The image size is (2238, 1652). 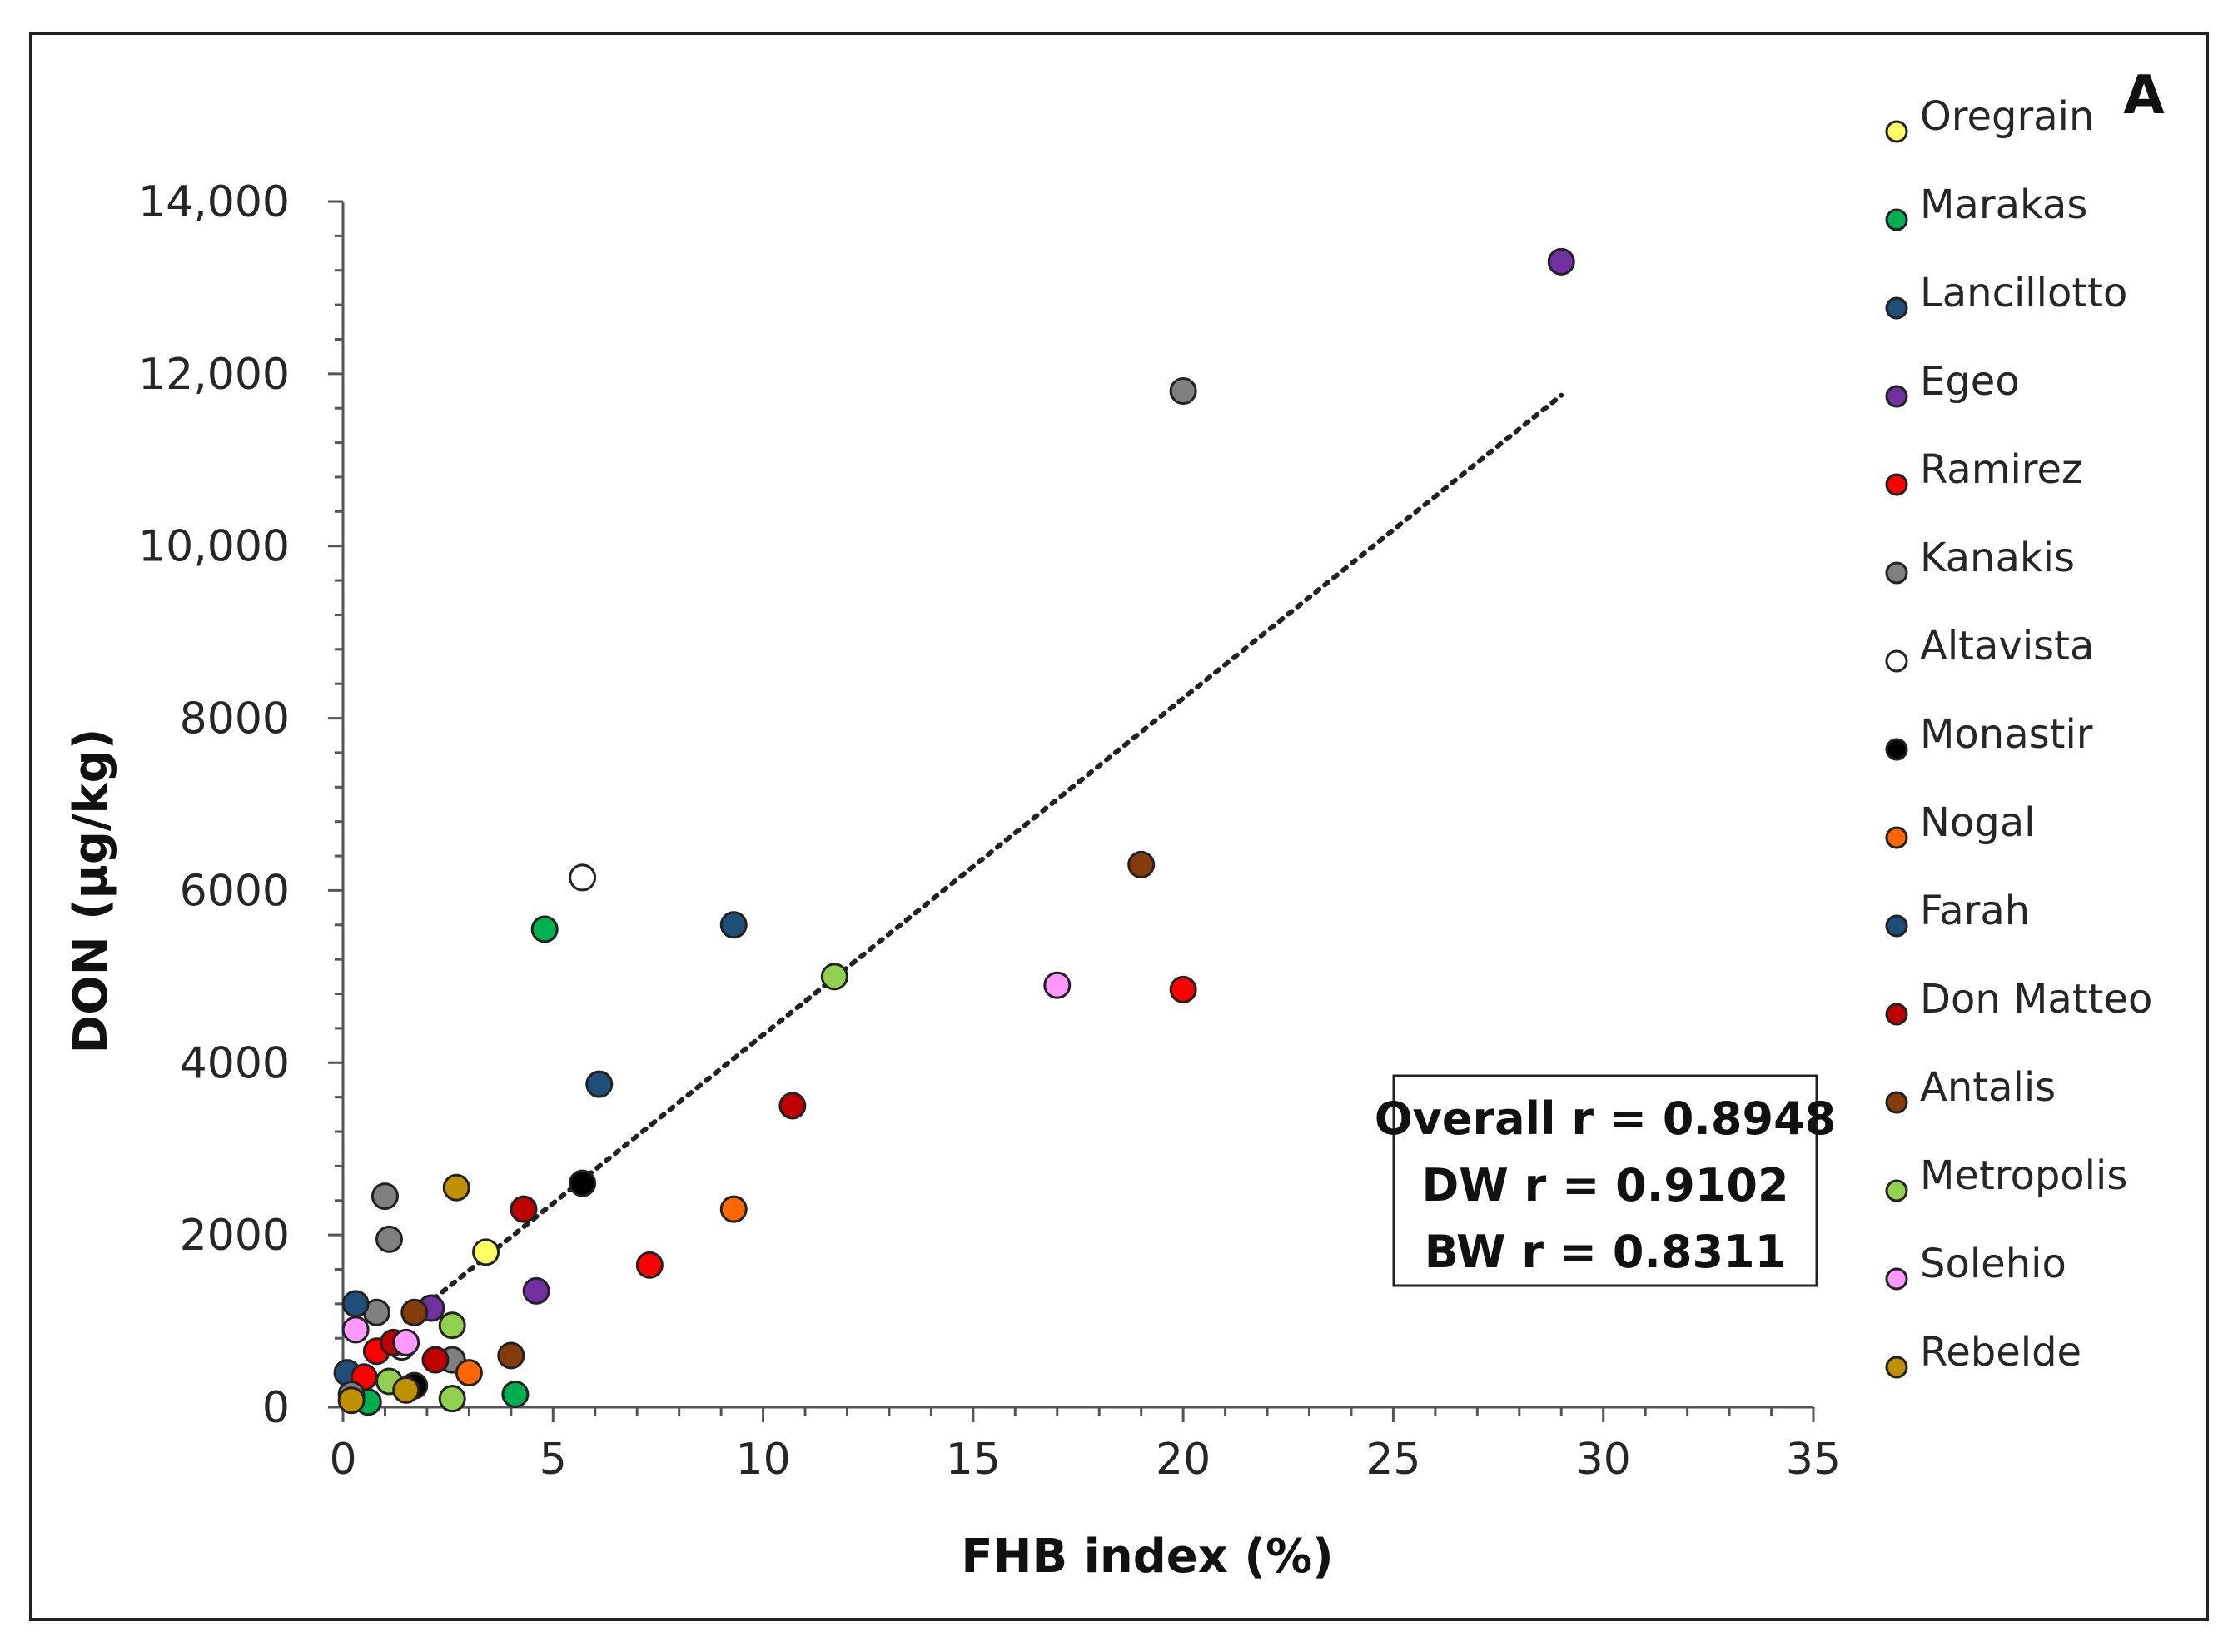 I want to click on legend-label: Rebelde, so click(x=2000, y=1352).